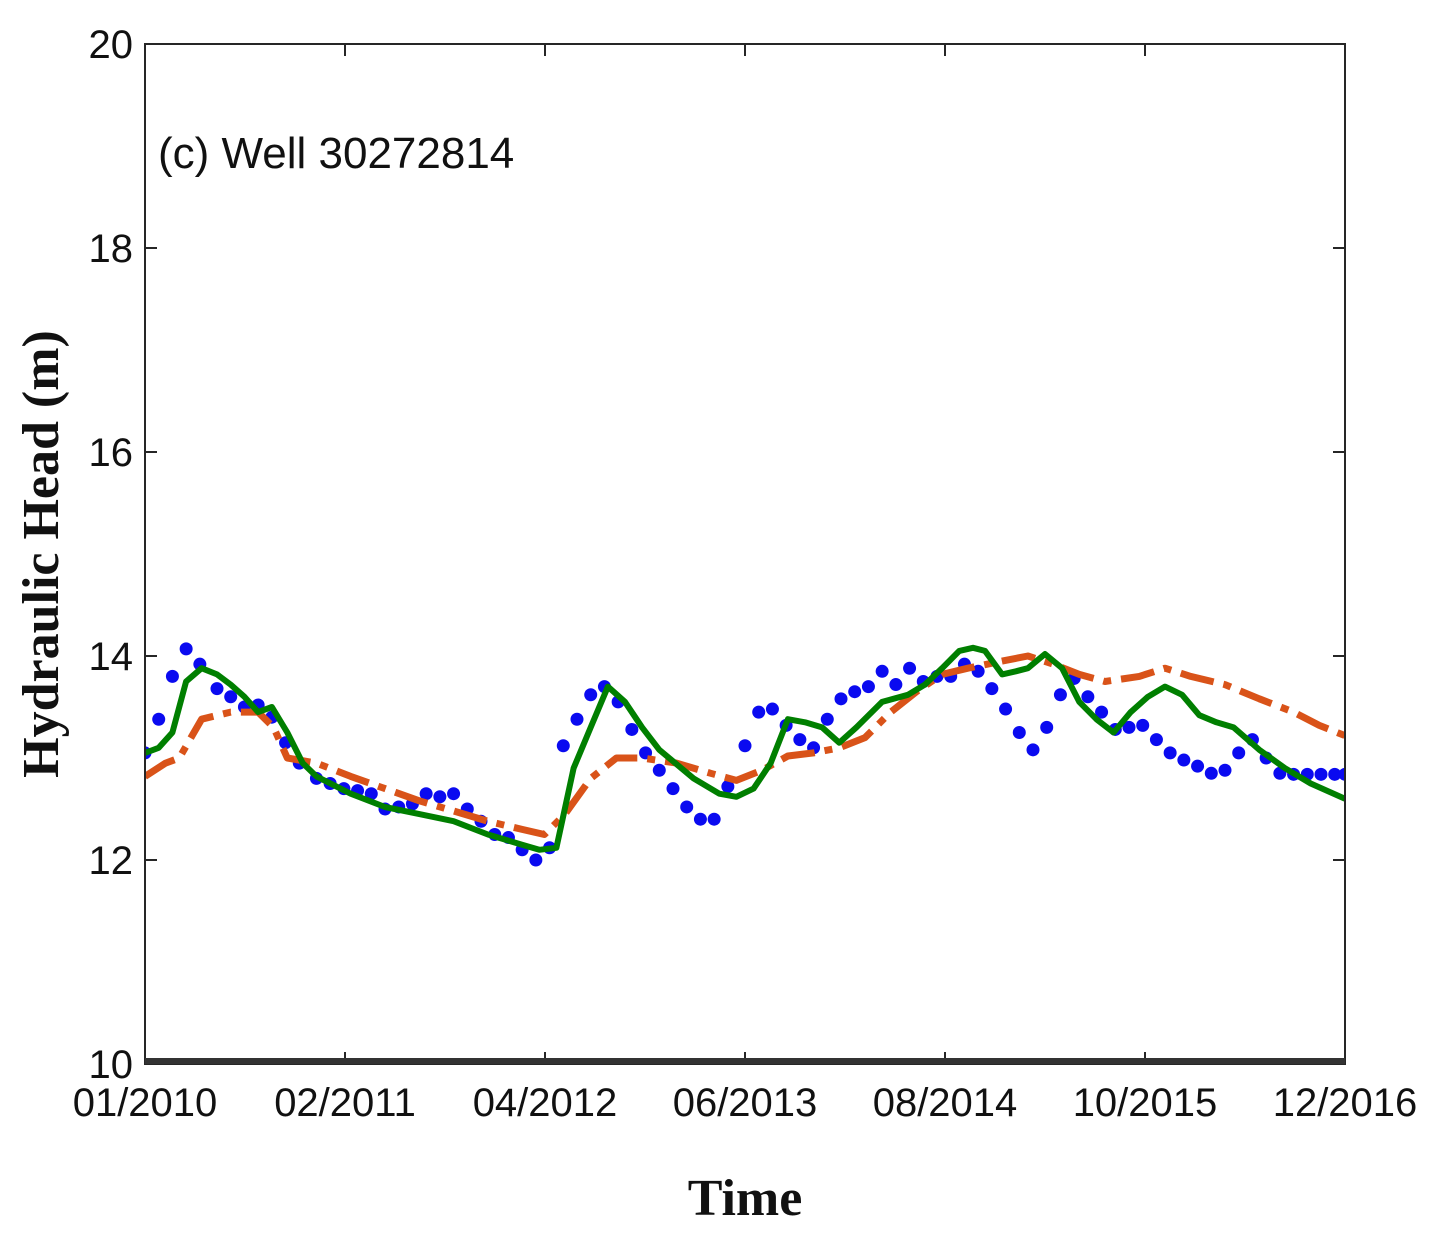 Image resolution: width=1444 pixels, height=1236 pixels. What do you see at coordinates (111, 45) in the screenshot?
I see `y-tick-label: 20` at bounding box center [111, 45].